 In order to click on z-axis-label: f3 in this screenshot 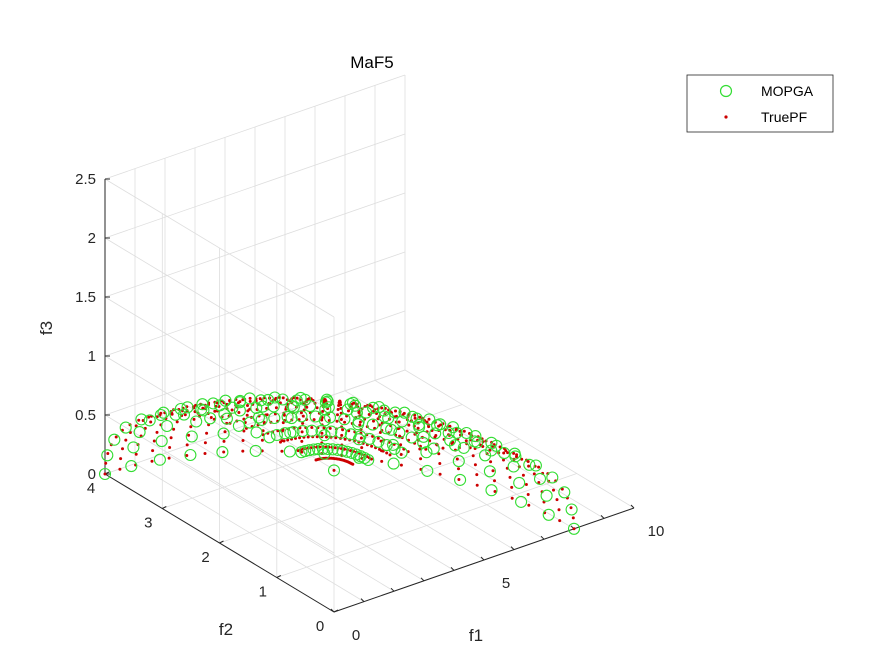, I will do `click(46, 328)`.